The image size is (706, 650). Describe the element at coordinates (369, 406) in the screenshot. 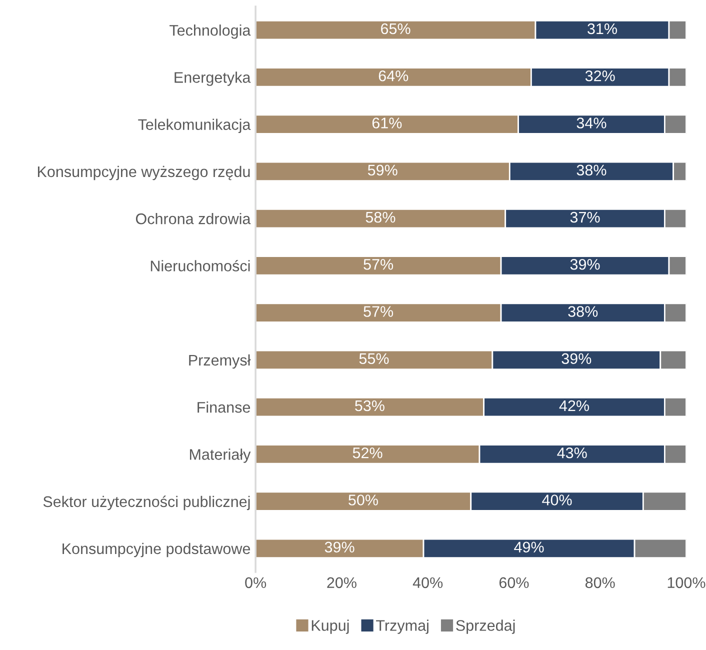

I see `data-label: 53%` at that location.